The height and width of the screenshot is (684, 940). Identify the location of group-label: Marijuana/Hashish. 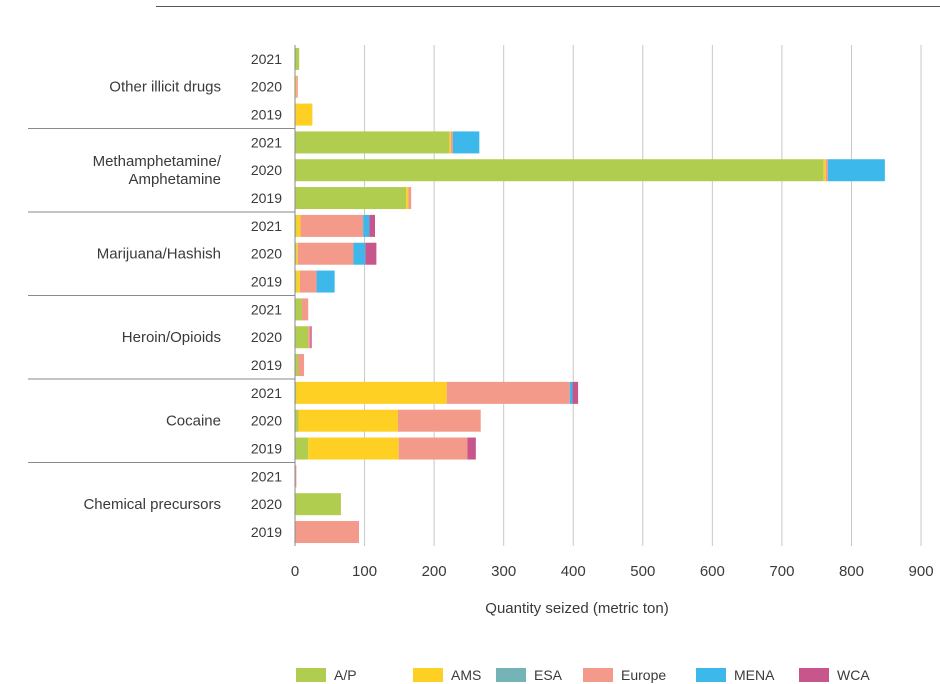
(159, 254).